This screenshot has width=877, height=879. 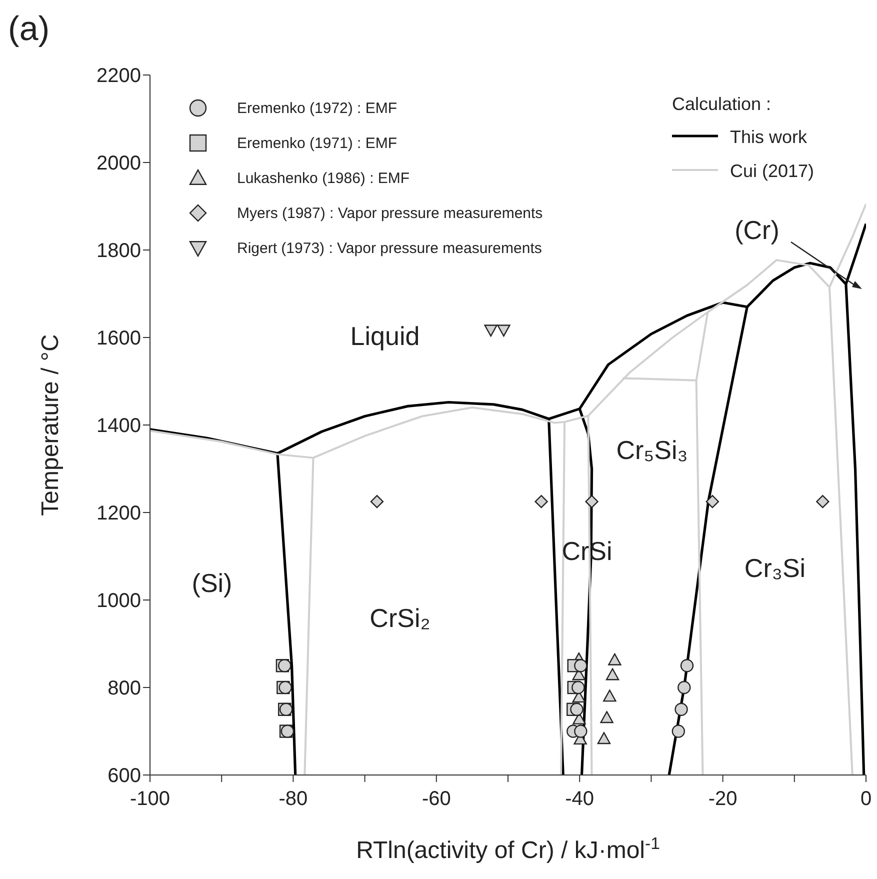 I want to click on legend-label: Cui (2017), so click(x=772, y=171).